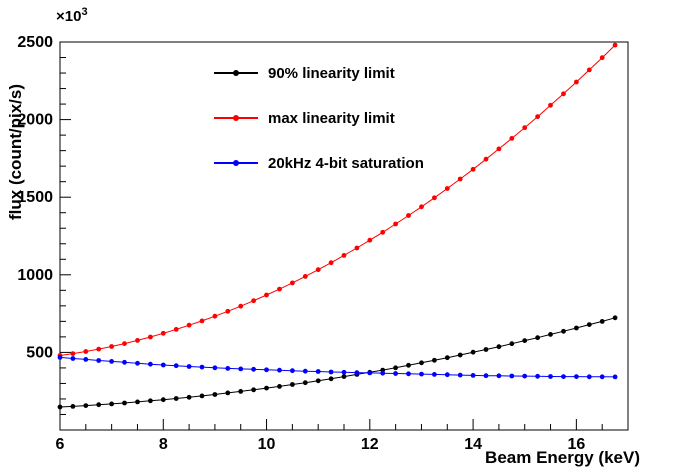 The height and width of the screenshot is (472, 696). I want to click on y-tick-label: 2000, so click(35, 120).